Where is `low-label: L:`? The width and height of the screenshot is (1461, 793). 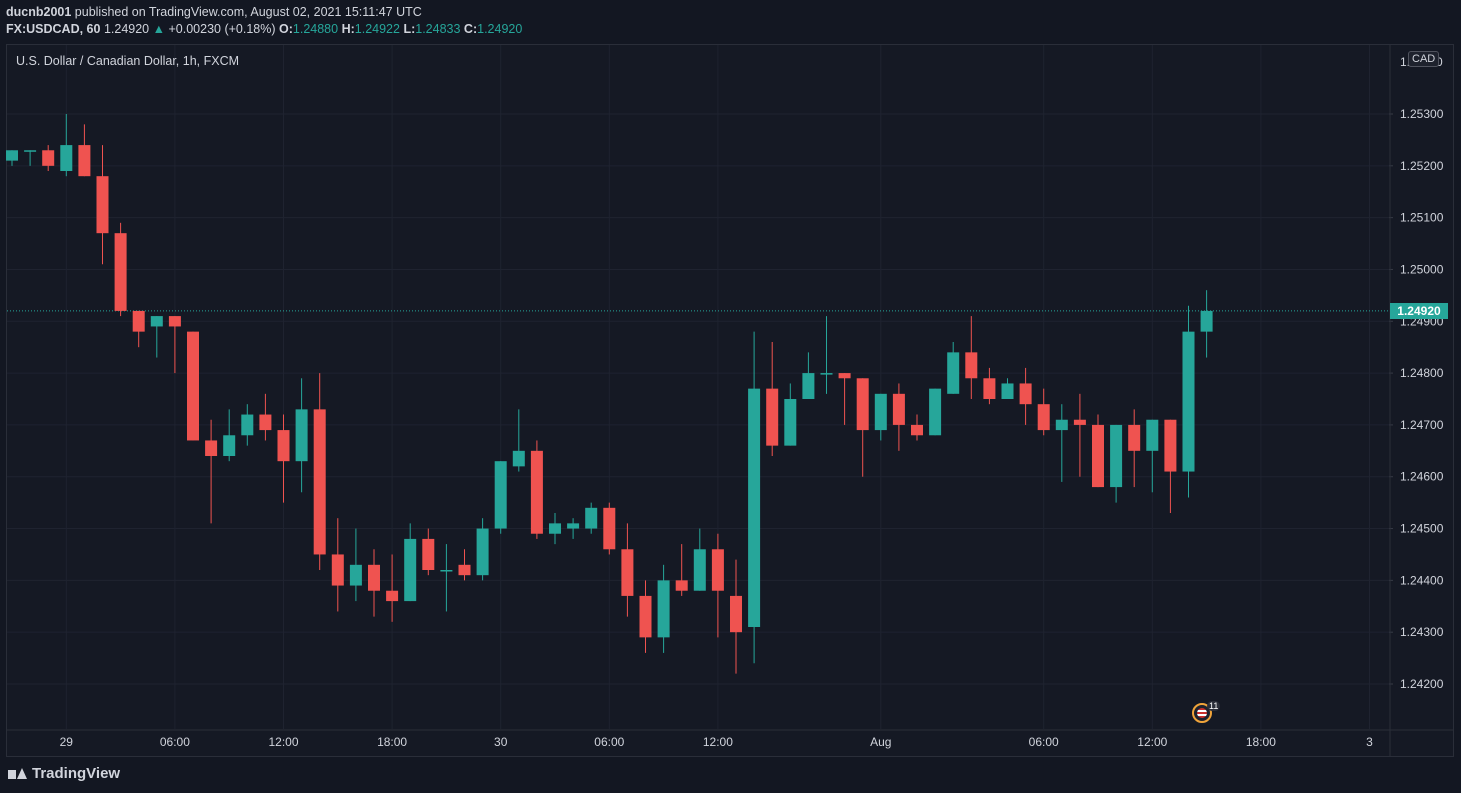
low-label: L: is located at coordinates (409, 29).